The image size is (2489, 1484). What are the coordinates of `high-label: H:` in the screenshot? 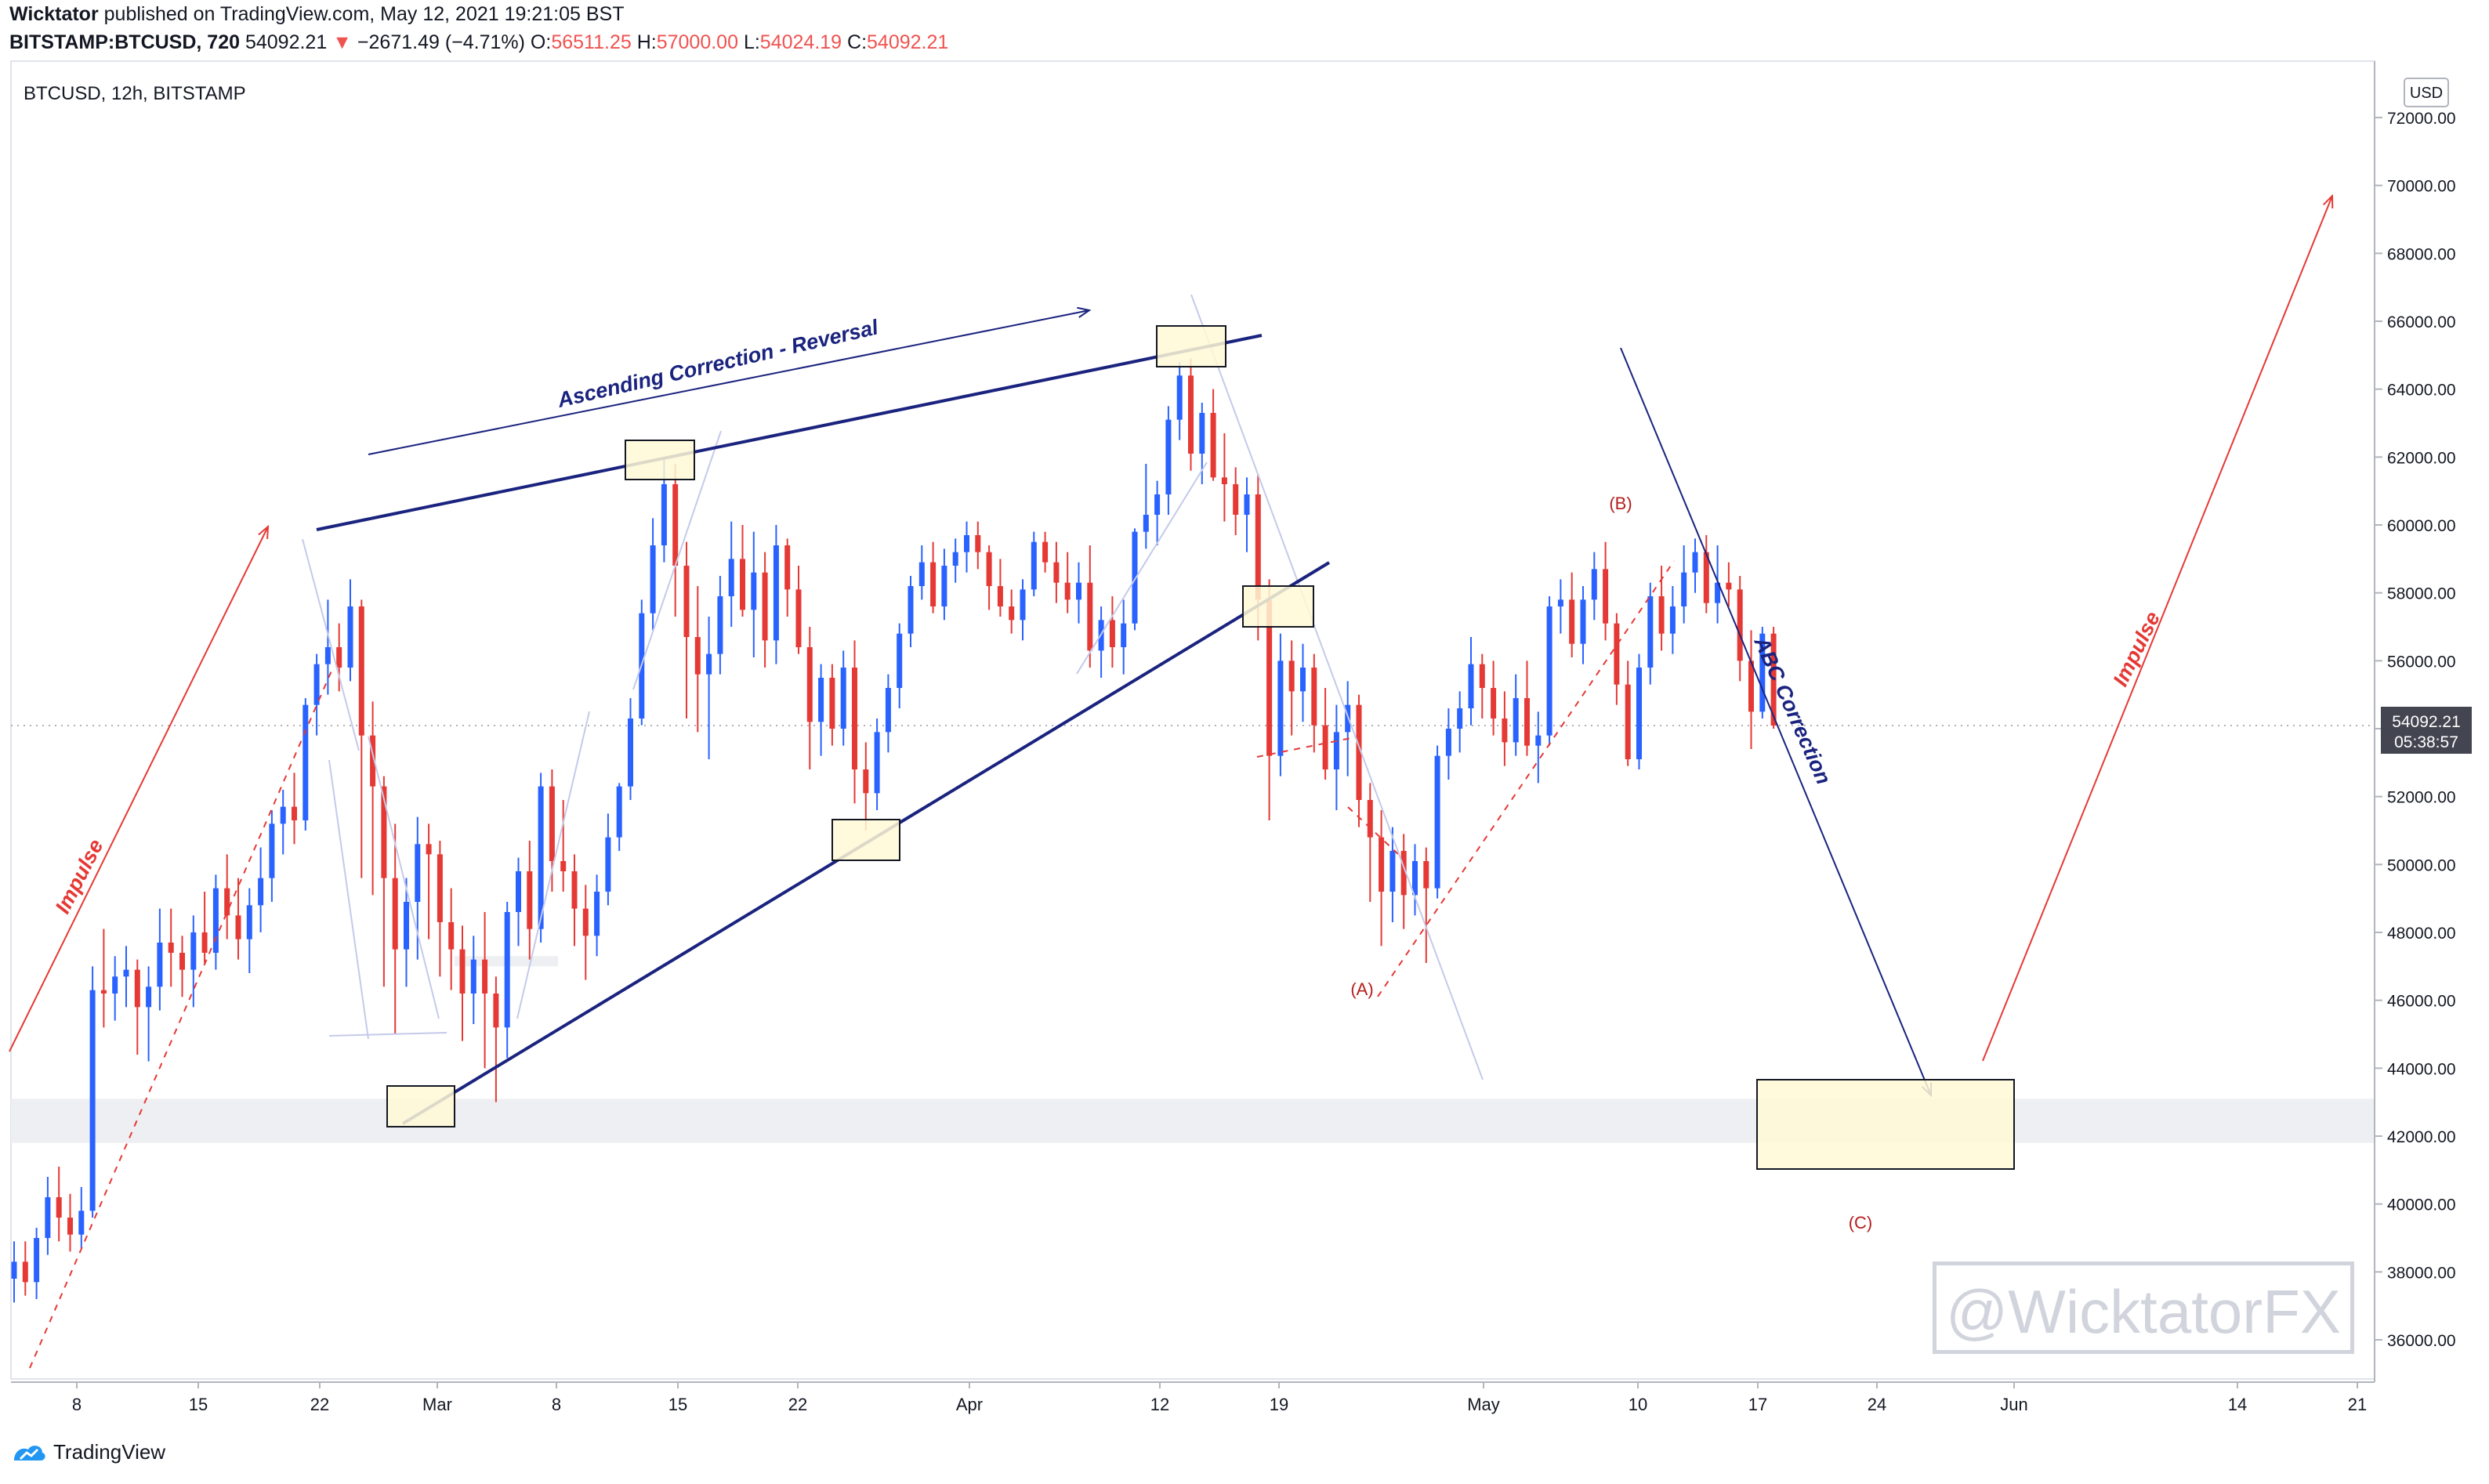 It's located at (646, 42).